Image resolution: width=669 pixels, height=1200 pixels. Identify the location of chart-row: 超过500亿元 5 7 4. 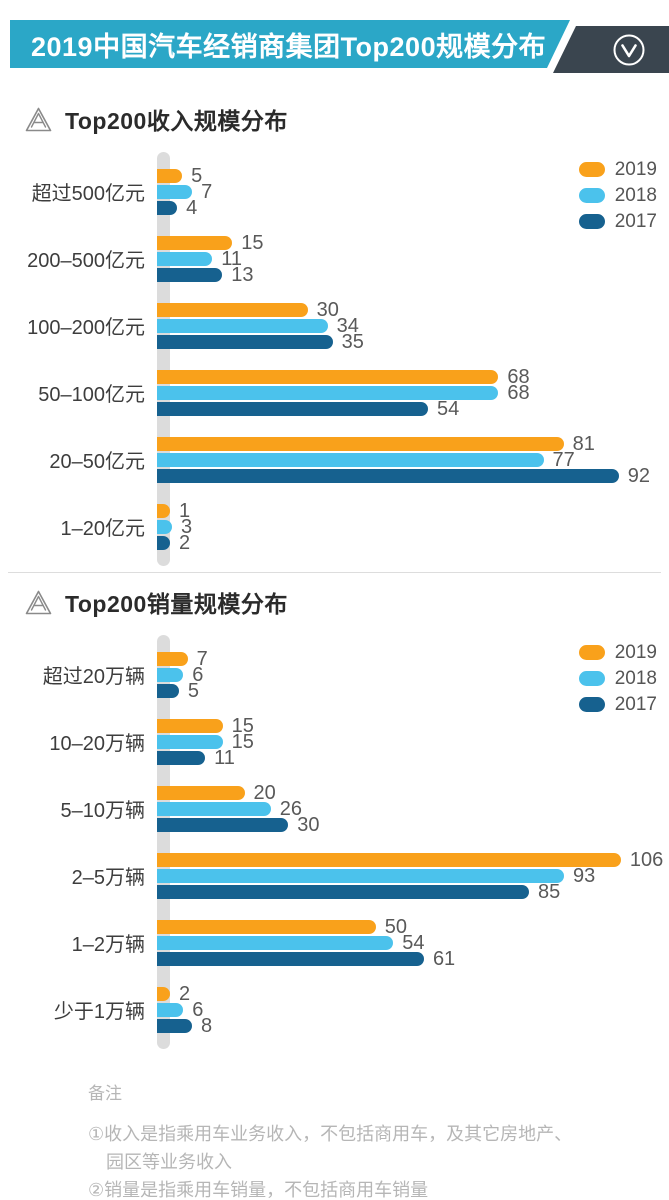
(334, 191).